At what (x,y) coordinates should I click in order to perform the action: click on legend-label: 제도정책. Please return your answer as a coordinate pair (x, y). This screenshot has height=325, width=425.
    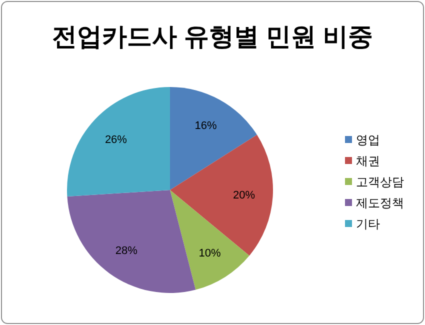
    Looking at the image, I should click on (380, 203).